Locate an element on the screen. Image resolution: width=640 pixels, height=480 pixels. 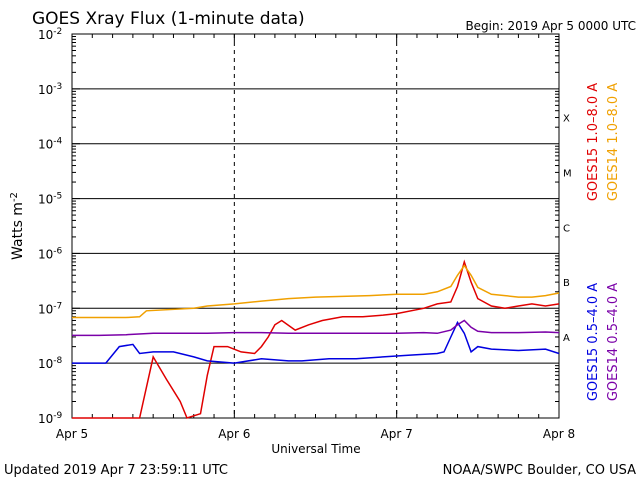
legend-entry: GOES15 0.5–4.0 A is located at coordinates (593, 342).